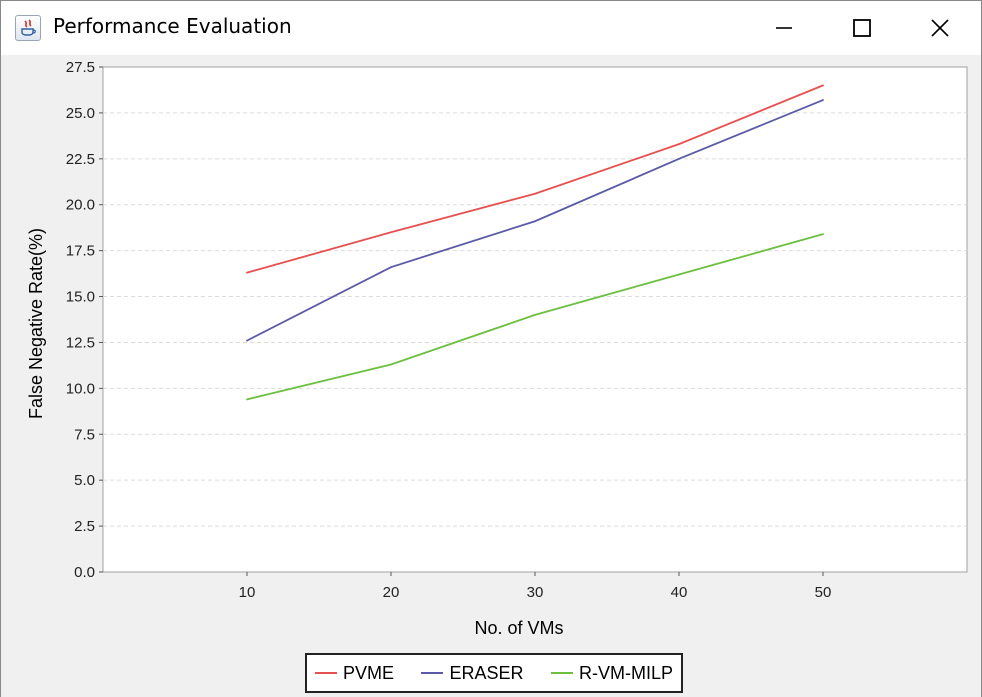 The width and height of the screenshot is (982, 697). Describe the element at coordinates (518, 628) in the screenshot. I see `x-axis-title: No. of VMs` at that location.